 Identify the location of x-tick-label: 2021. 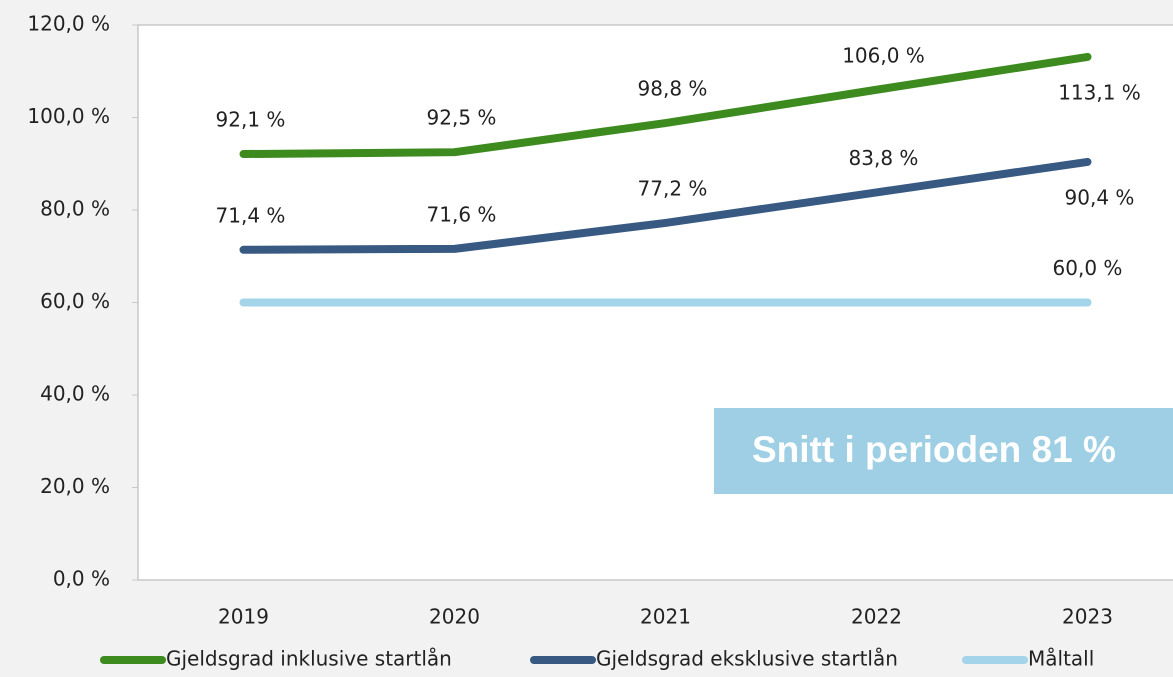
(665, 617).